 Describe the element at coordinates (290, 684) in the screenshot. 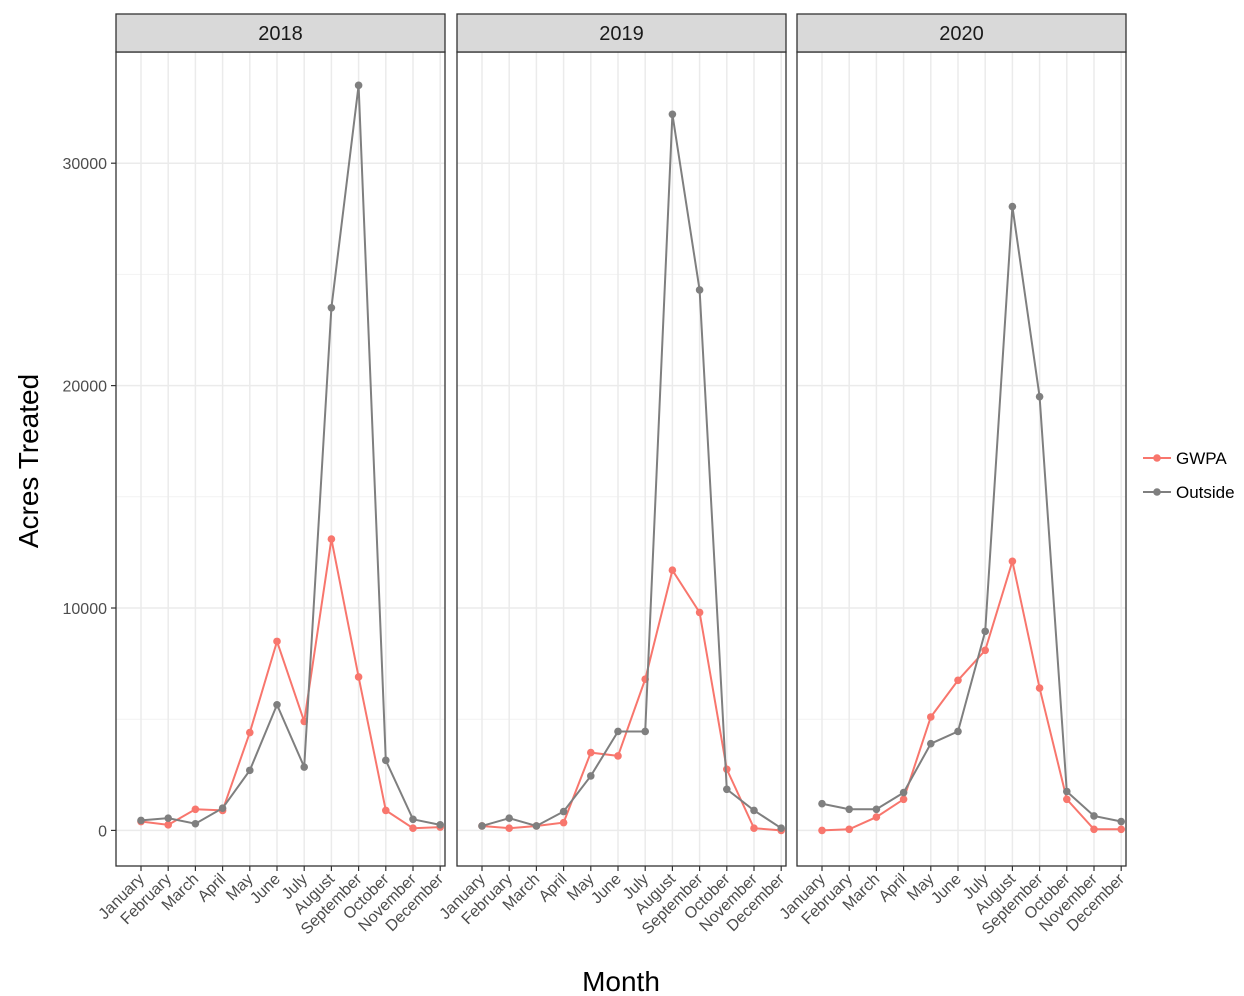

I see `series-line-gwpa-2018` at that location.